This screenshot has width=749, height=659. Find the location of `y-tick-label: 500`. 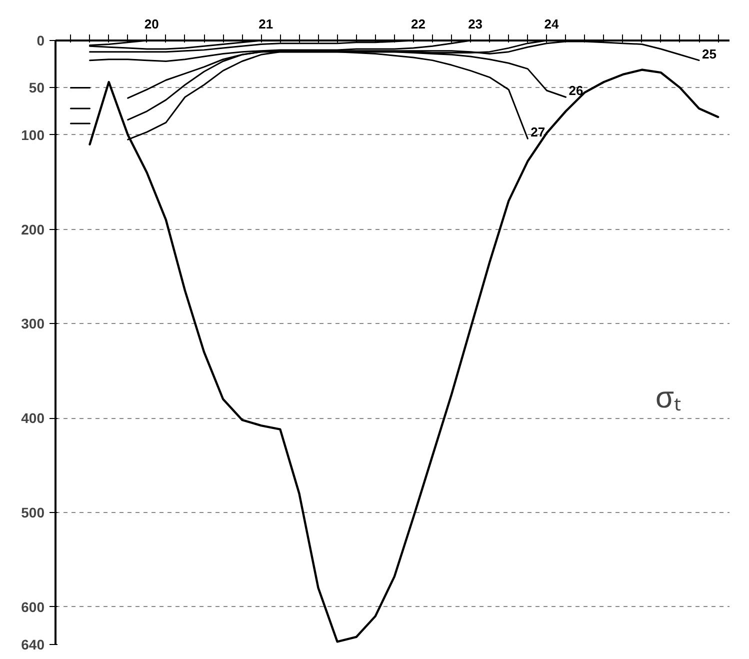

y-tick-label: 500 is located at coordinates (33, 512).